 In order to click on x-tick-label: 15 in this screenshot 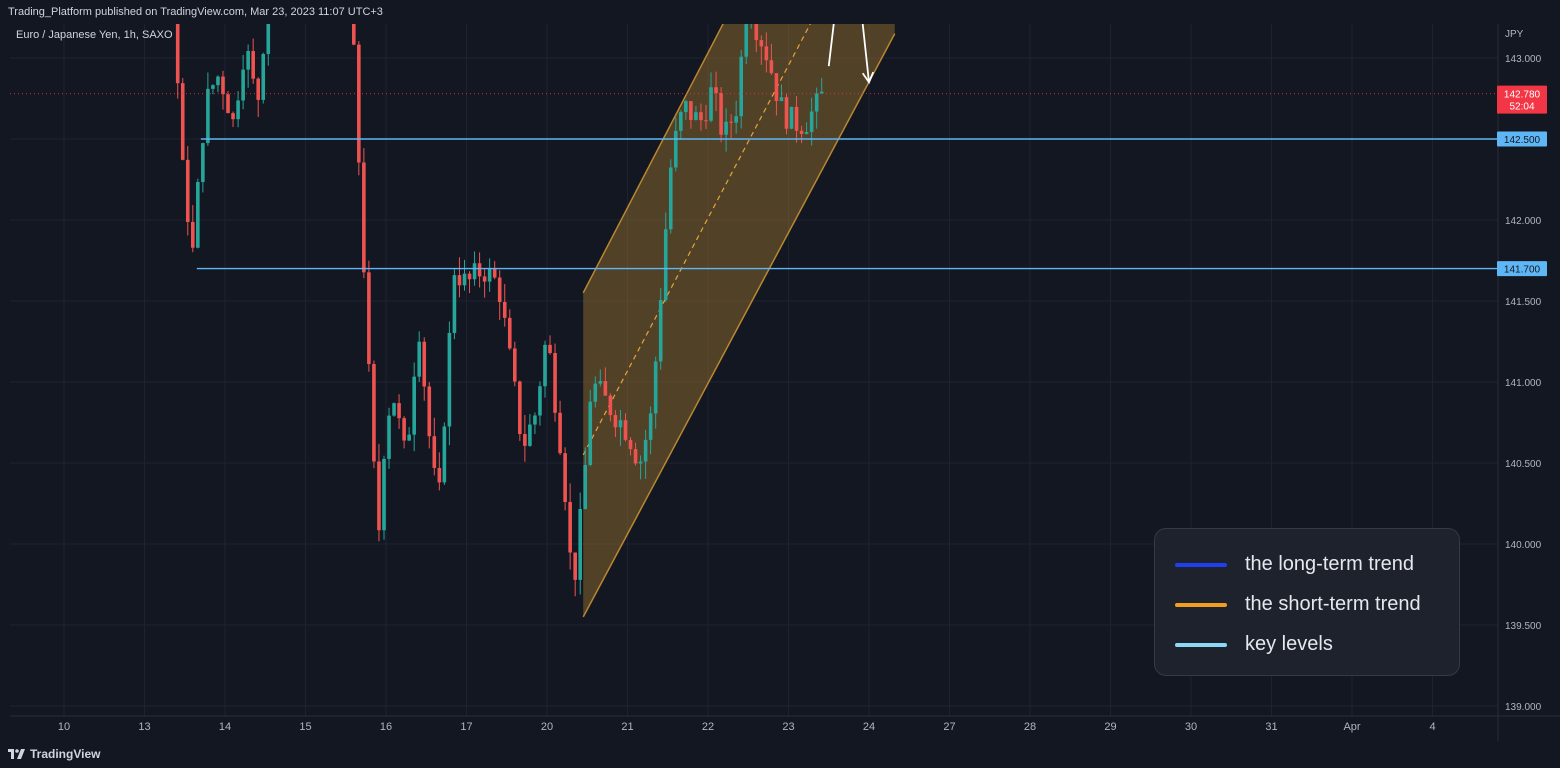, I will do `click(305, 727)`.